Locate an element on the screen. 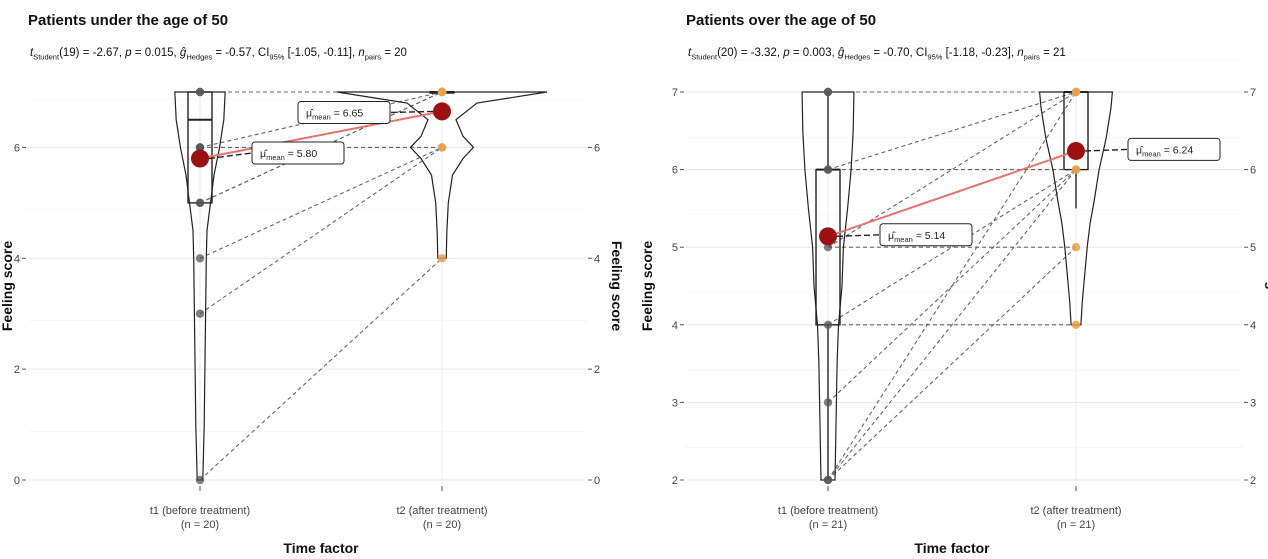  y-tick-label: 3 is located at coordinates (675, 403).